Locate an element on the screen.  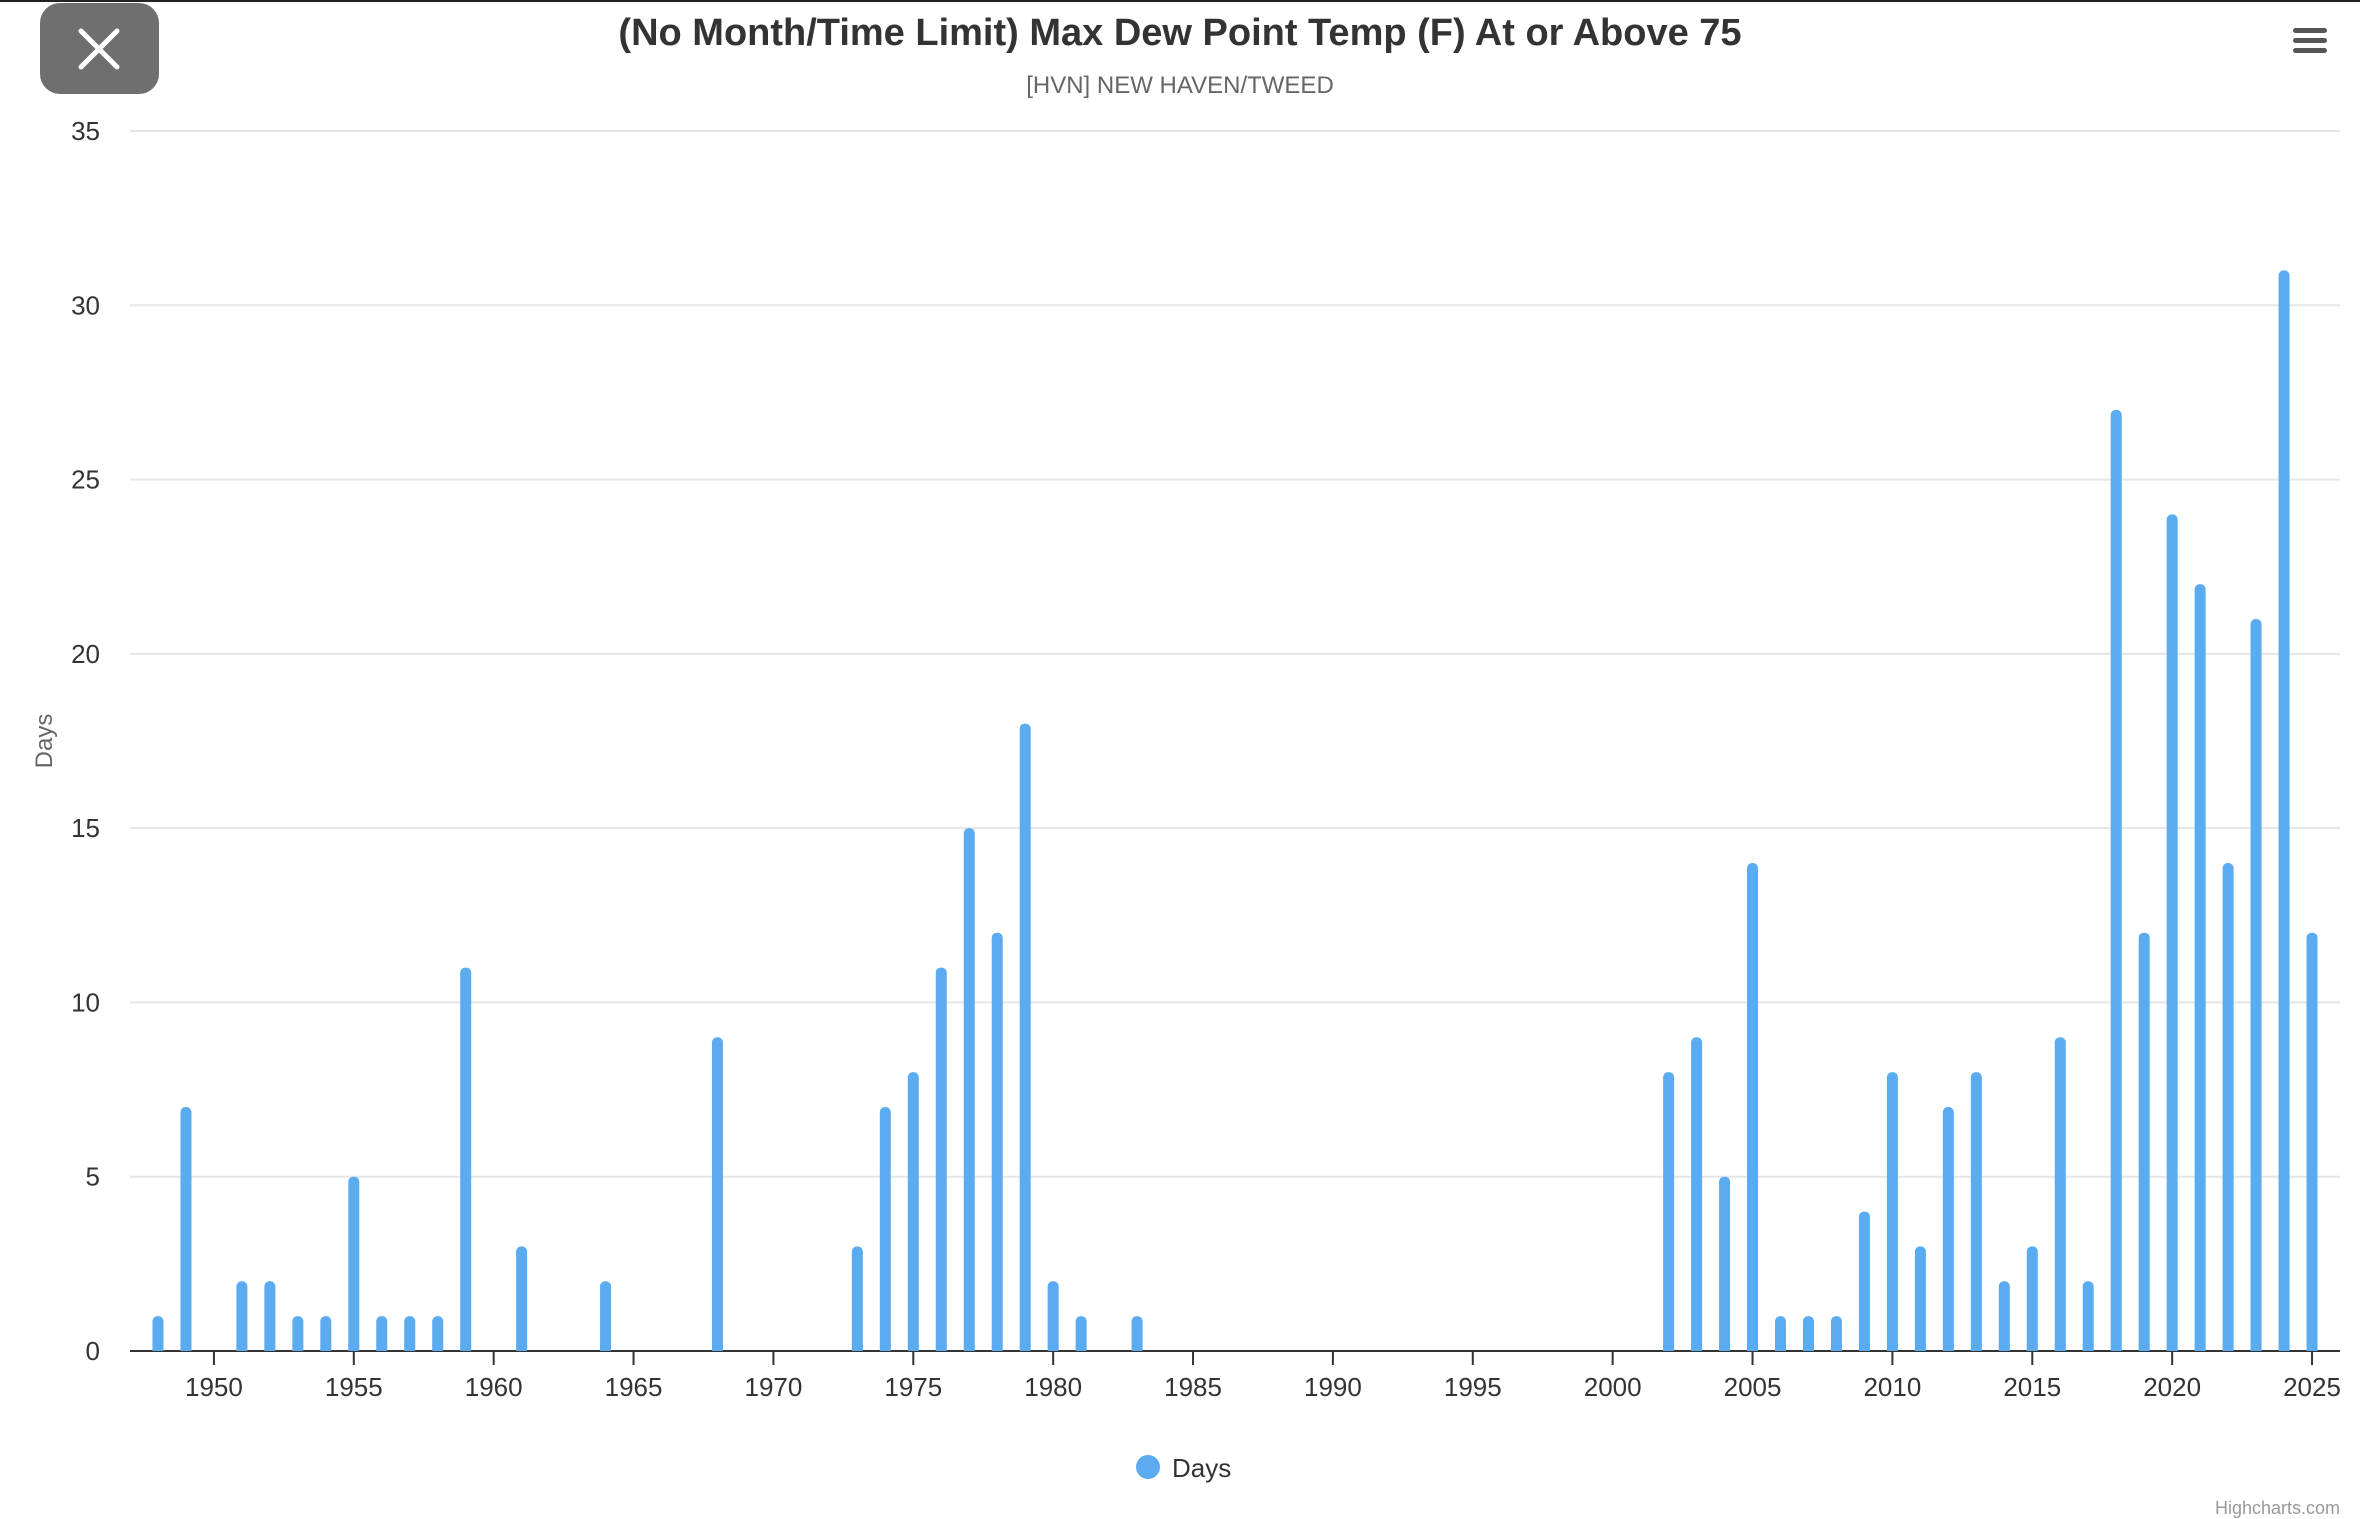
y-tick-label: 20 is located at coordinates (85, 654).